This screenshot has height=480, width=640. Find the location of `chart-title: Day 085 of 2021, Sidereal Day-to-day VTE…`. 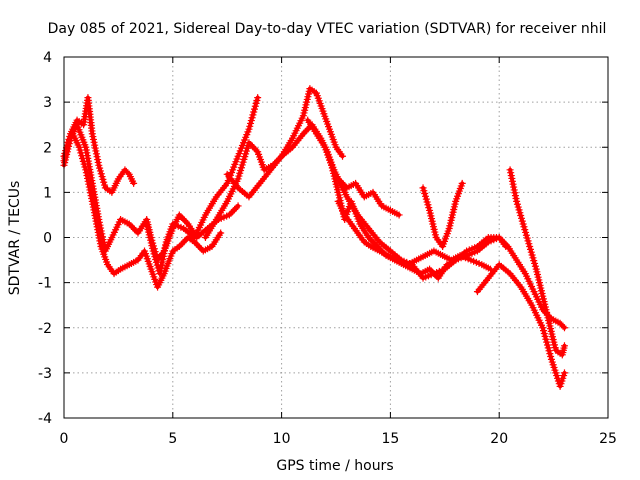

chart-title: Day 085 of 2021, Sidereal Day-to-day VTE… is located at coordinates (327, 29).